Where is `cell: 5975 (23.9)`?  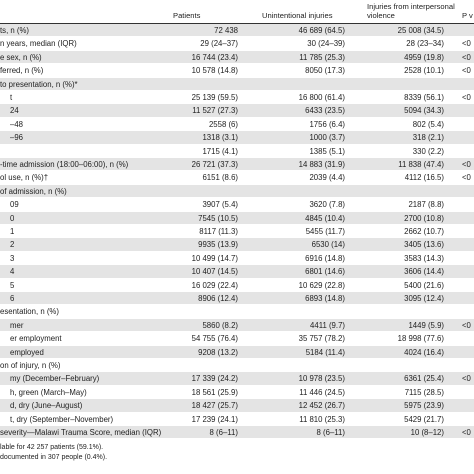
cell: 5975 (23.9) is located at coordinates (424, 406).